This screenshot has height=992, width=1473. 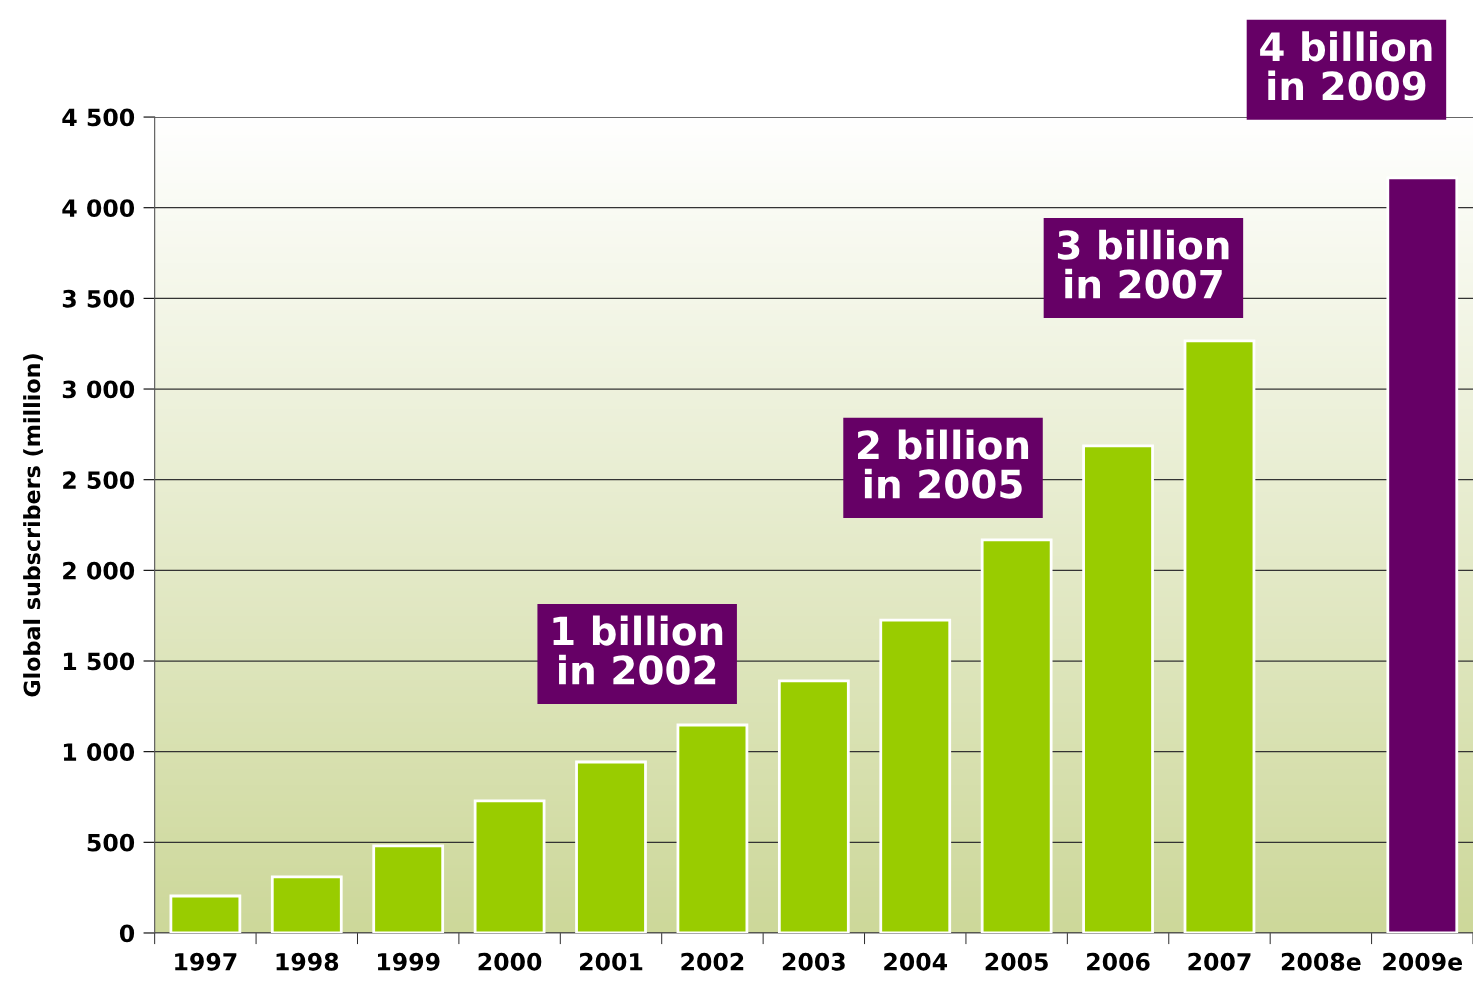 I want to click on x-tick-label: 2000, so click(x=510, y=961).